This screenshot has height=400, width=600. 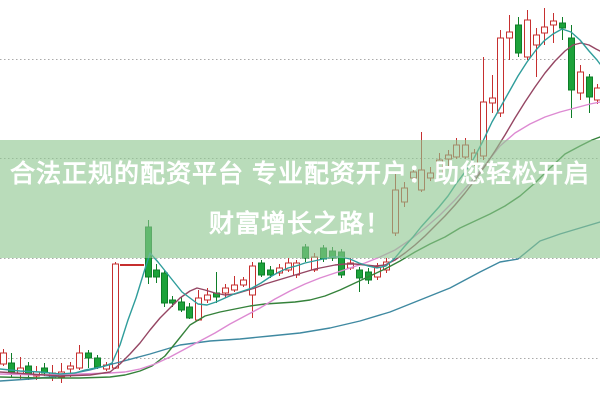 I want to click on promo-banner-line-1: 合法正规的配资平台 专业配资开户：助您轻松开启, so click(x=300, y=174).